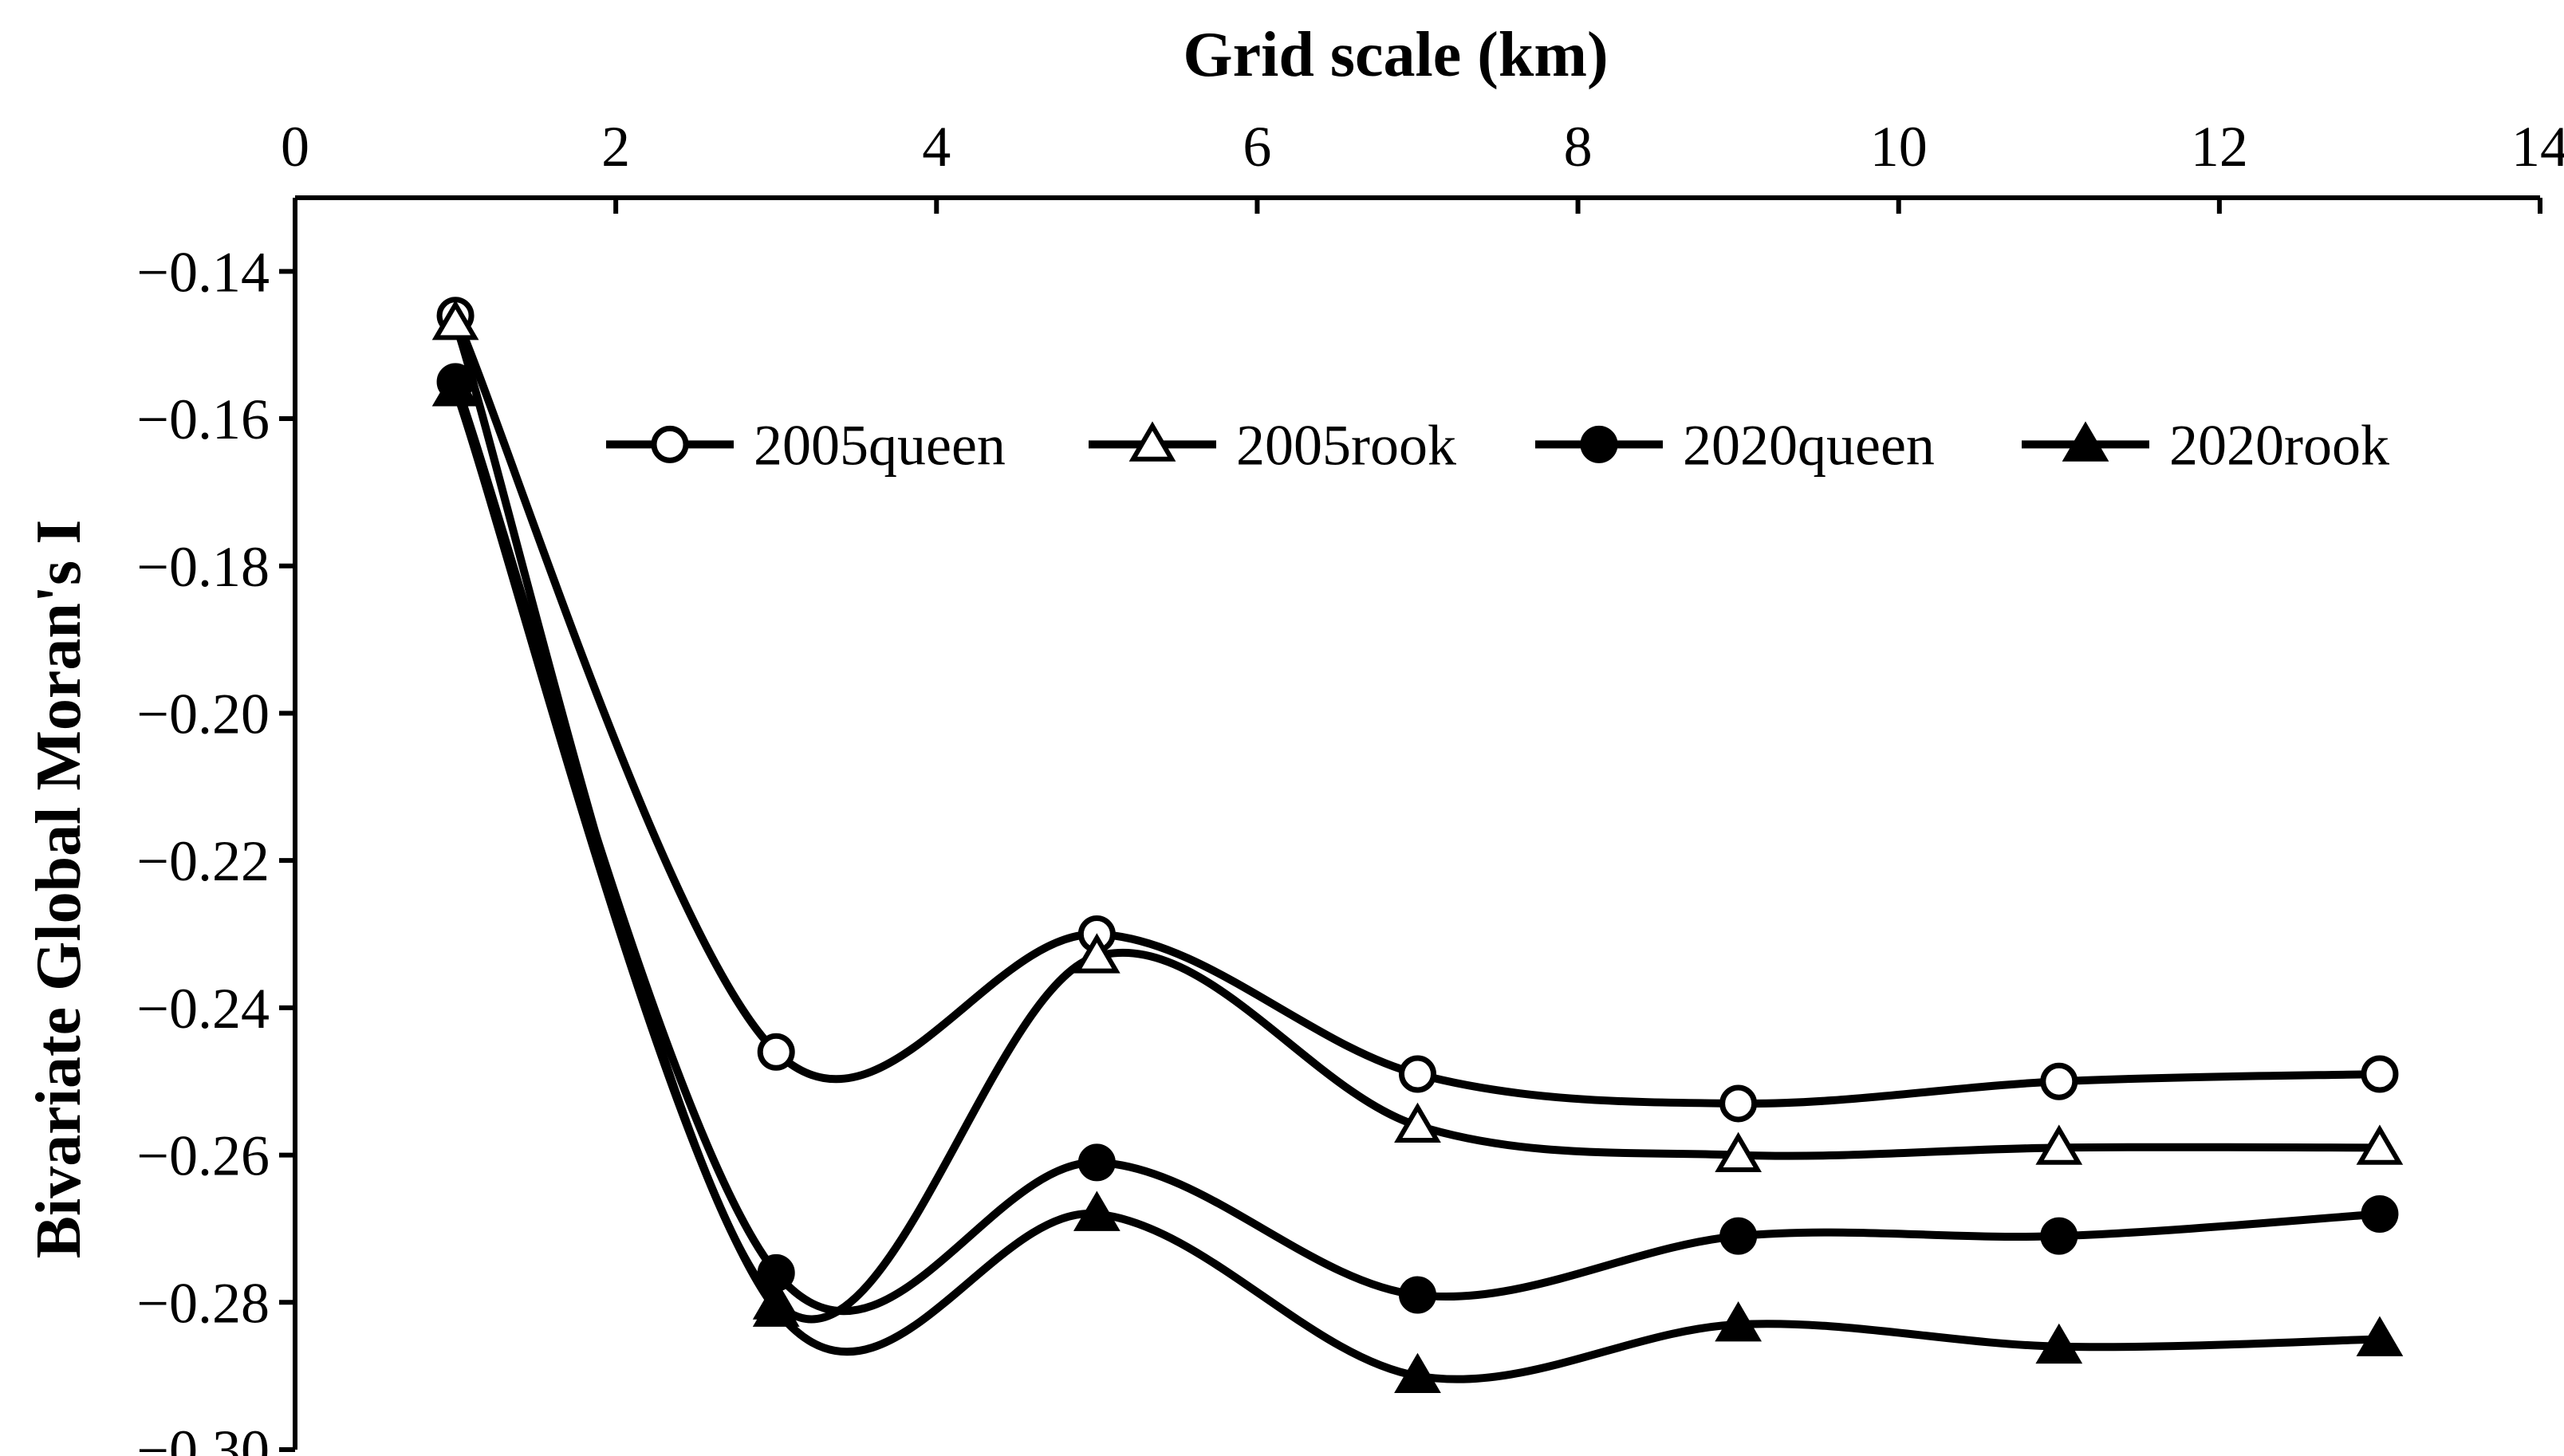  Describe the element at coordinates (1346, 445) in the screenshot. I see `legend-label: 2005rook` at that location.